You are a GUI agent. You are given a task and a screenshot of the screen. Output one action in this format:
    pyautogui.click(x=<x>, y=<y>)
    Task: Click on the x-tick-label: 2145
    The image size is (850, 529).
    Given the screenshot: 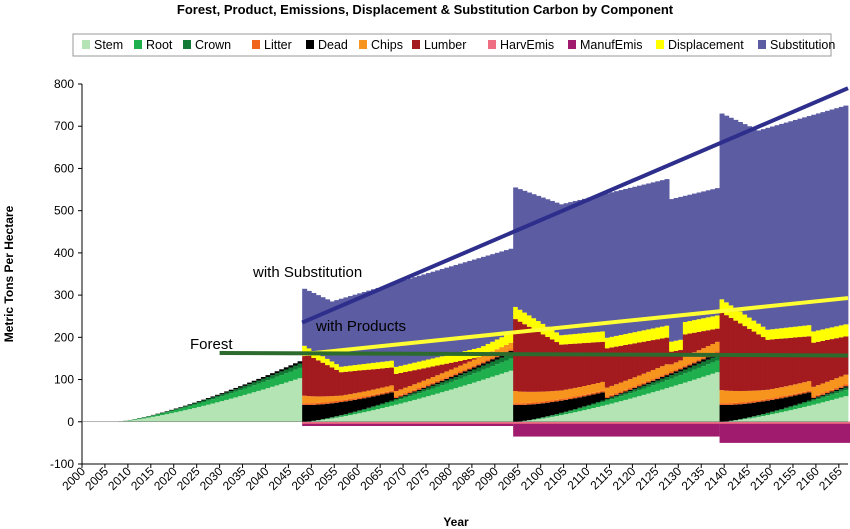 What is the action you would take?
    pyautogui.click(x=738, y=478)
    